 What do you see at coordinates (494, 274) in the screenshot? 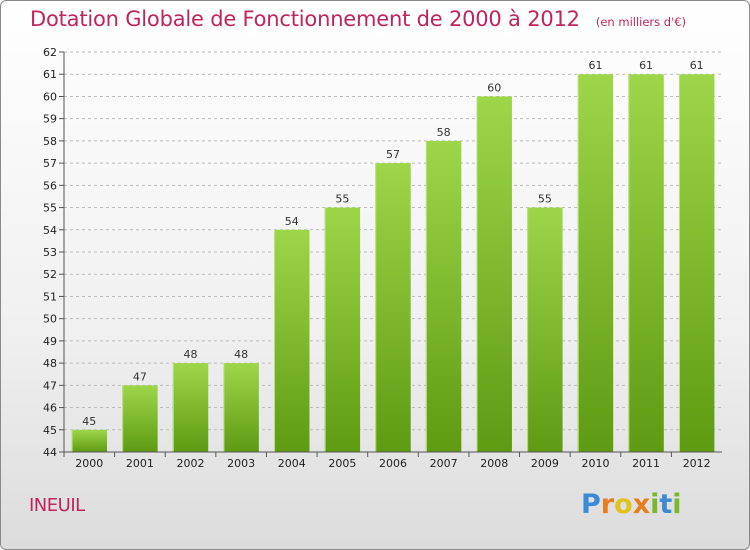
I see `bar-2008` at bounding box center [494, 274].